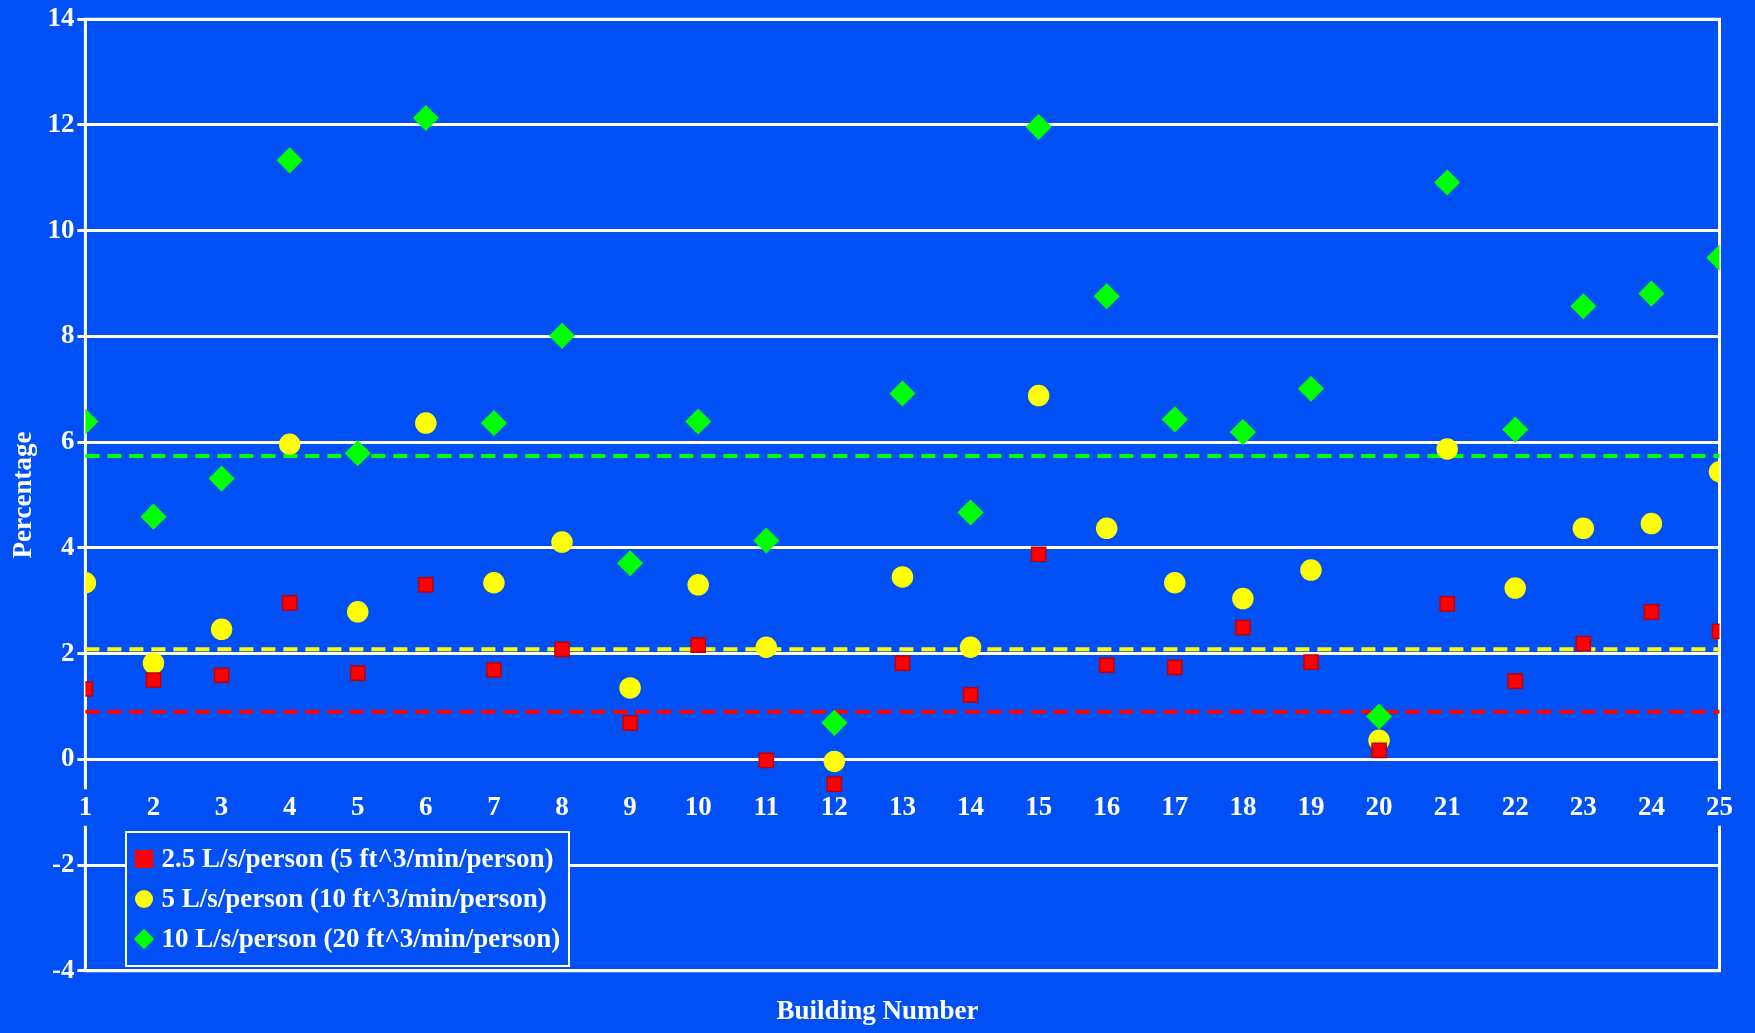 This screenshot has width=1755, height=1033. What do you see at coordinates (1039, 805) in the screenshot?
I see `x-tick-label: 15` at bounding box center [1039, 805].